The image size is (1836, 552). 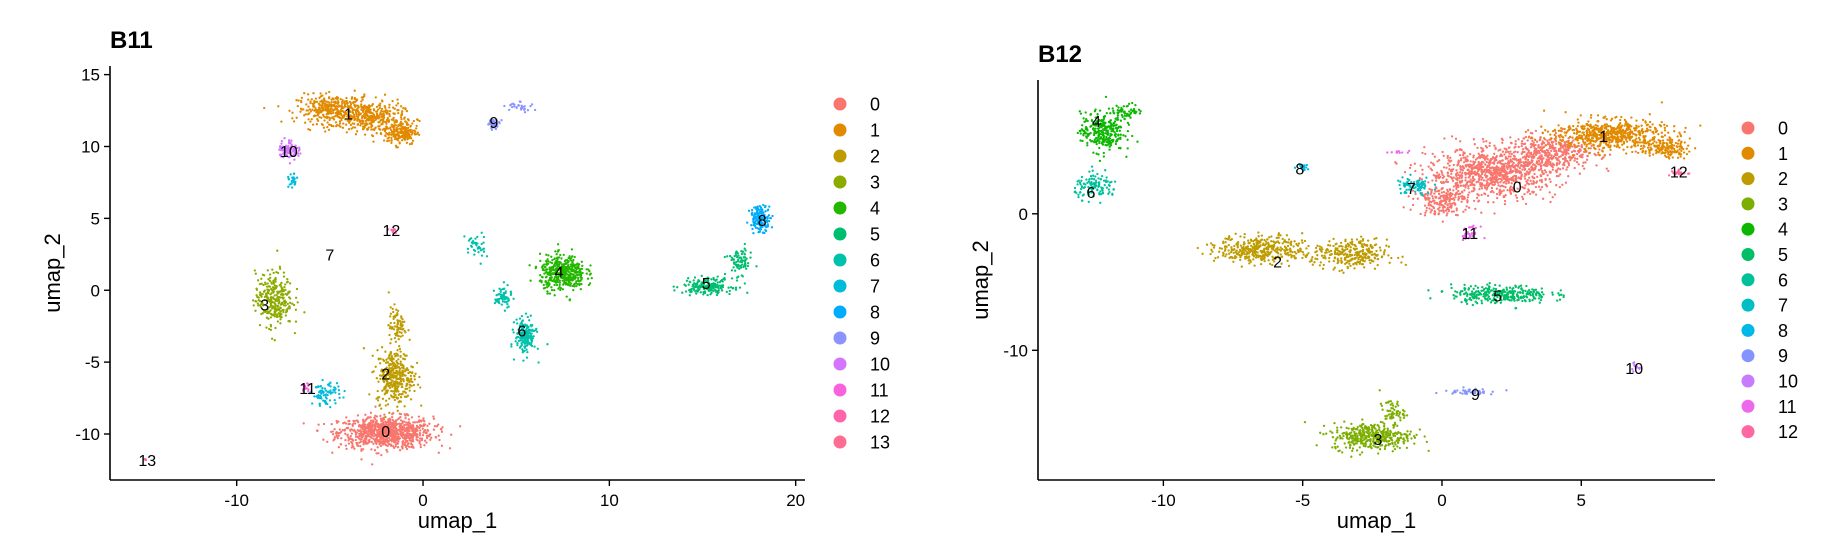 I want to click on chart-title: B12, so click(x=1060, y=54).